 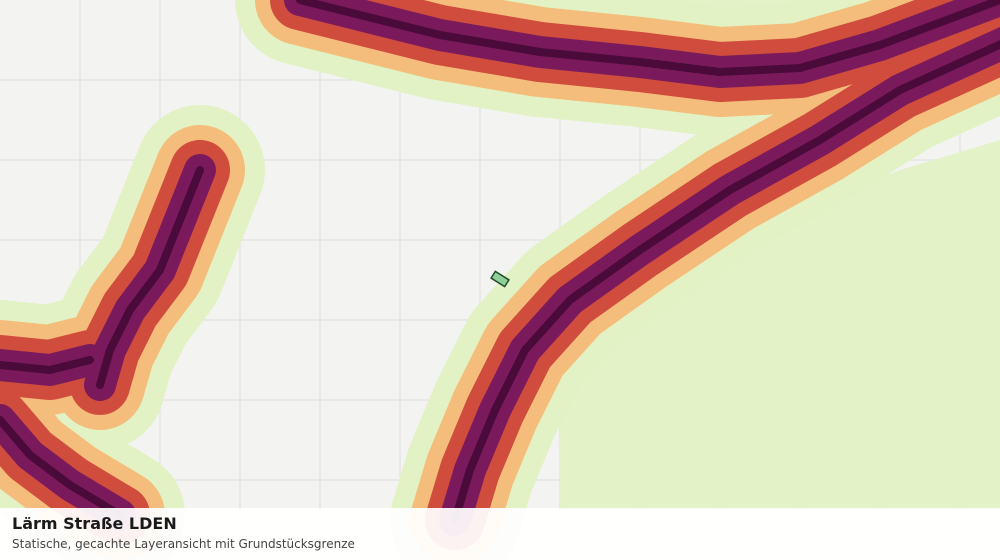 What do you see at coordinates (500, 279) in the screenshot?
I see `parcel-boundary` at bounding box center [500, 279].